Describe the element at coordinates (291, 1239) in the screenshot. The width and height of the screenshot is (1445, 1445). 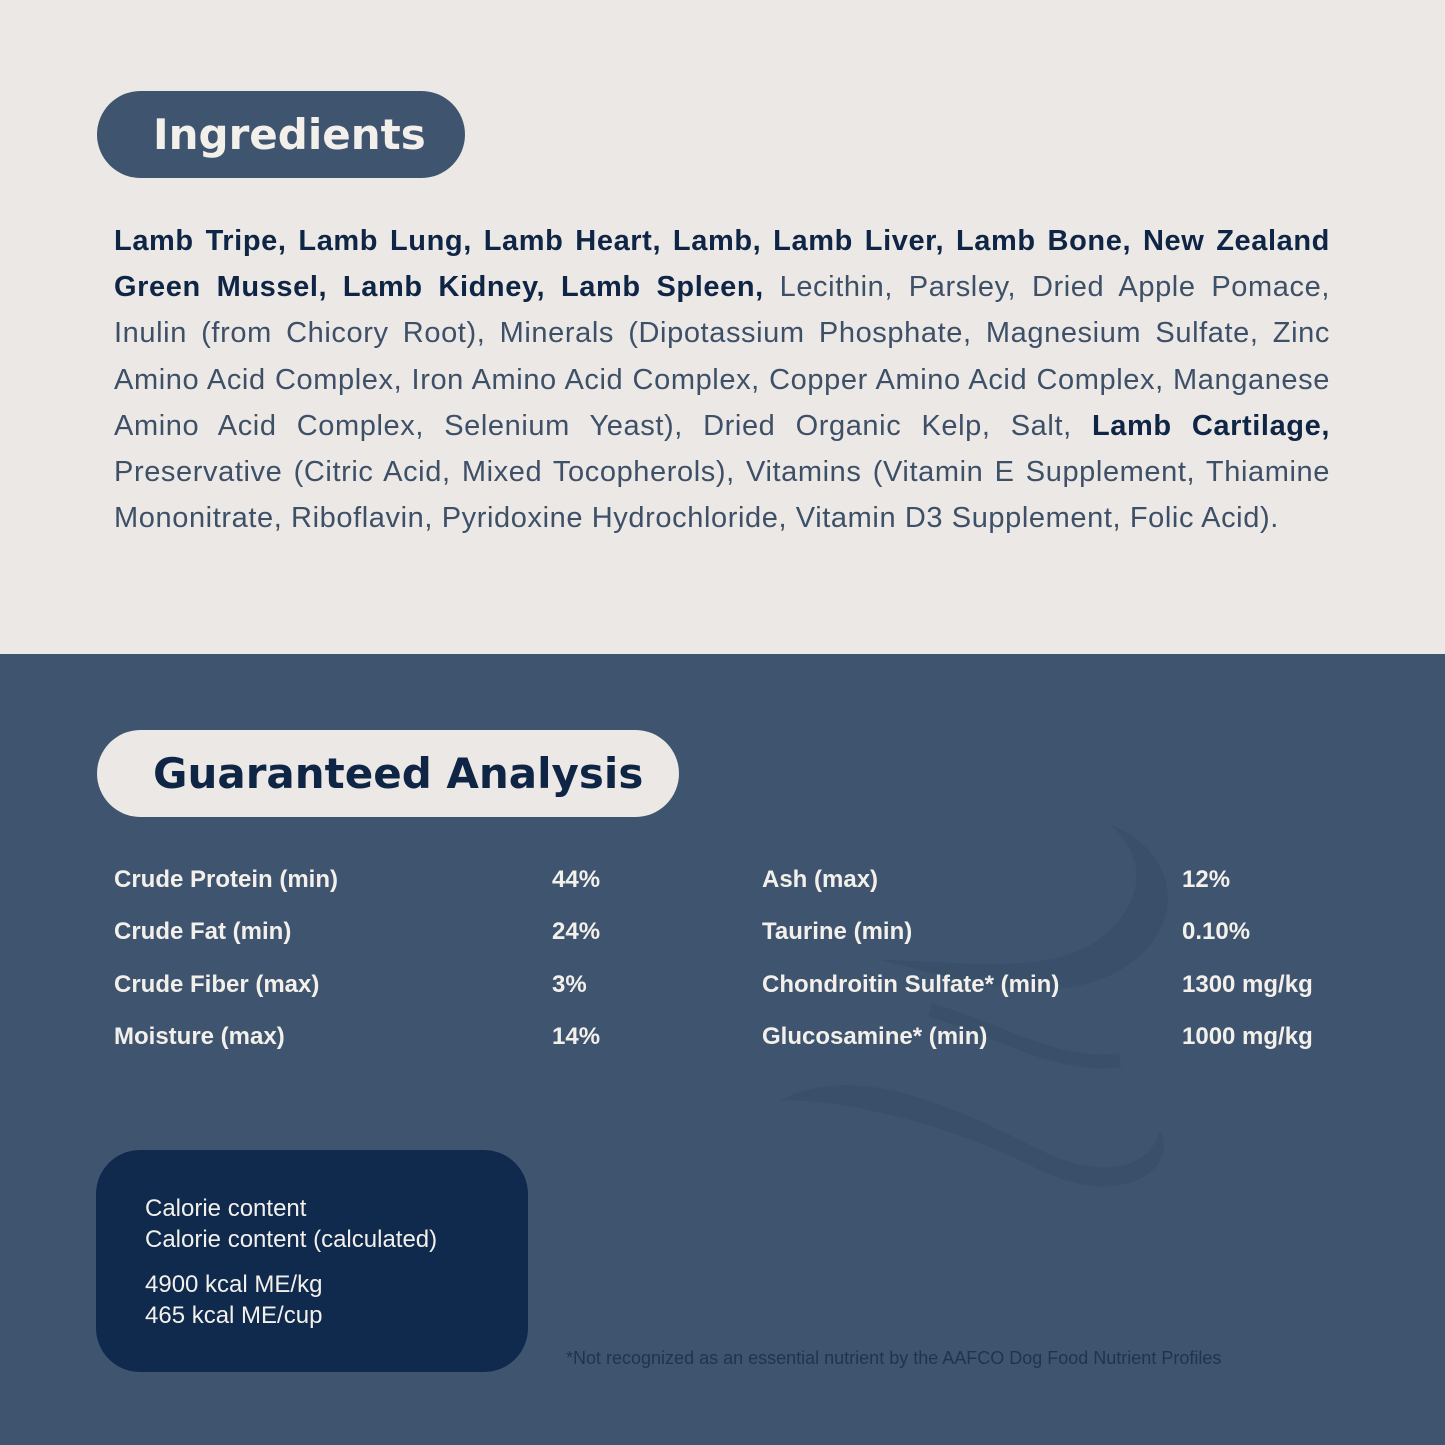
I see `calorie-calculated-label: Calorie content (calculated)` at that location.